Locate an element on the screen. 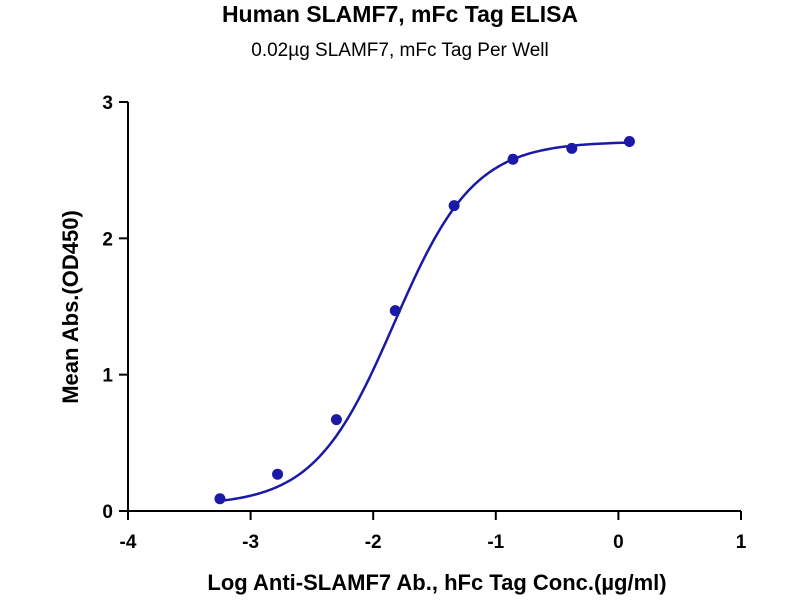 This screenshot has height=600, width=800. chart-title: Human SLAMF7, mFc Tag ELISA is located at coordinates (400, 14).